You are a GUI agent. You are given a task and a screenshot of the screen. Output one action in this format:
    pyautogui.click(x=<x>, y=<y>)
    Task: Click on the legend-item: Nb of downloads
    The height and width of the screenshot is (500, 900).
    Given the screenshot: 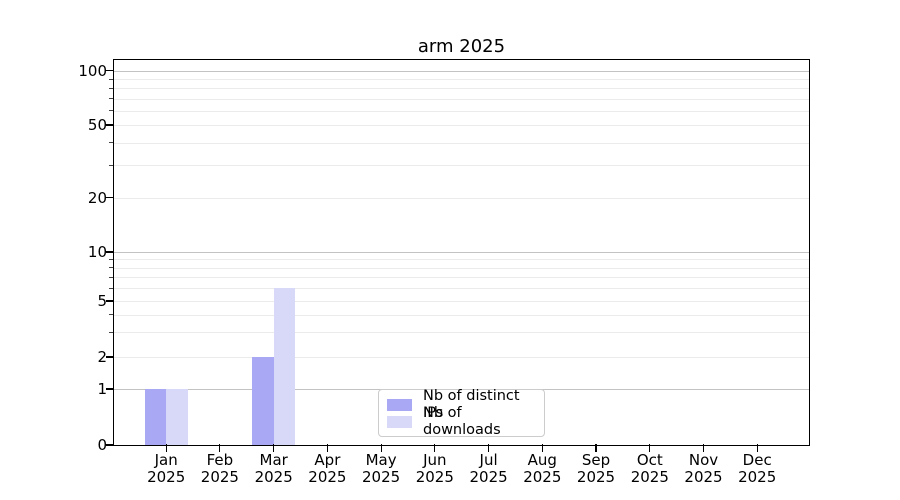 What is the action you would take?
    pyautogui.click(x=461, y=421)
    